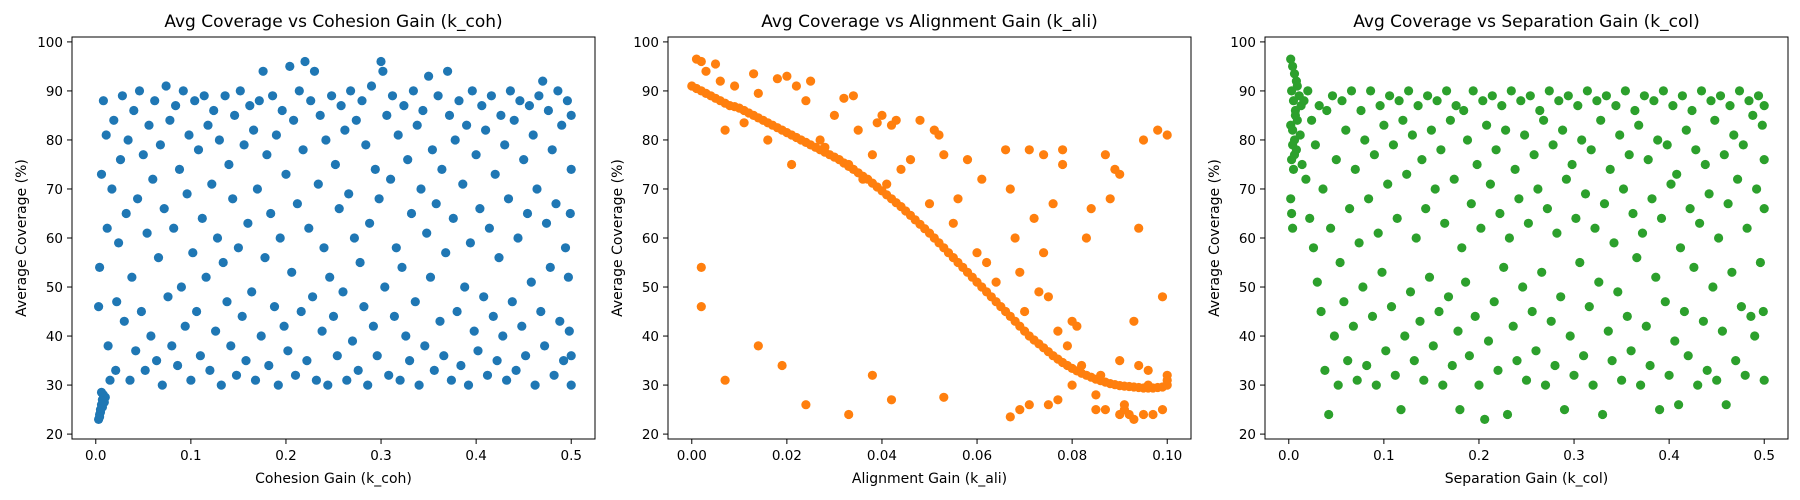  I want to click on y-tick-label: 70, so click(54, 190).